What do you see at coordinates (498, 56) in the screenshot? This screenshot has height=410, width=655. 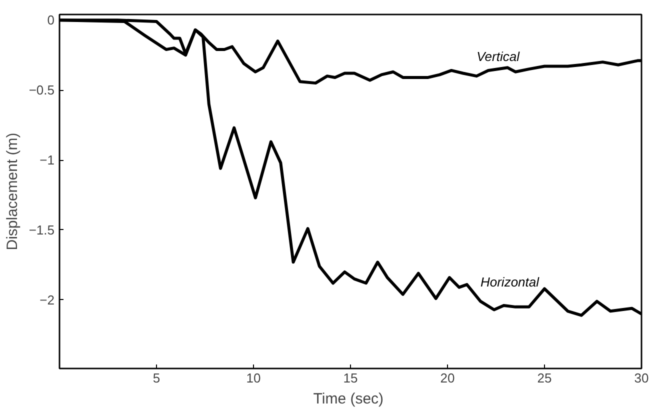 I see `series-label: Vertical` at bounding box center [498, 56].